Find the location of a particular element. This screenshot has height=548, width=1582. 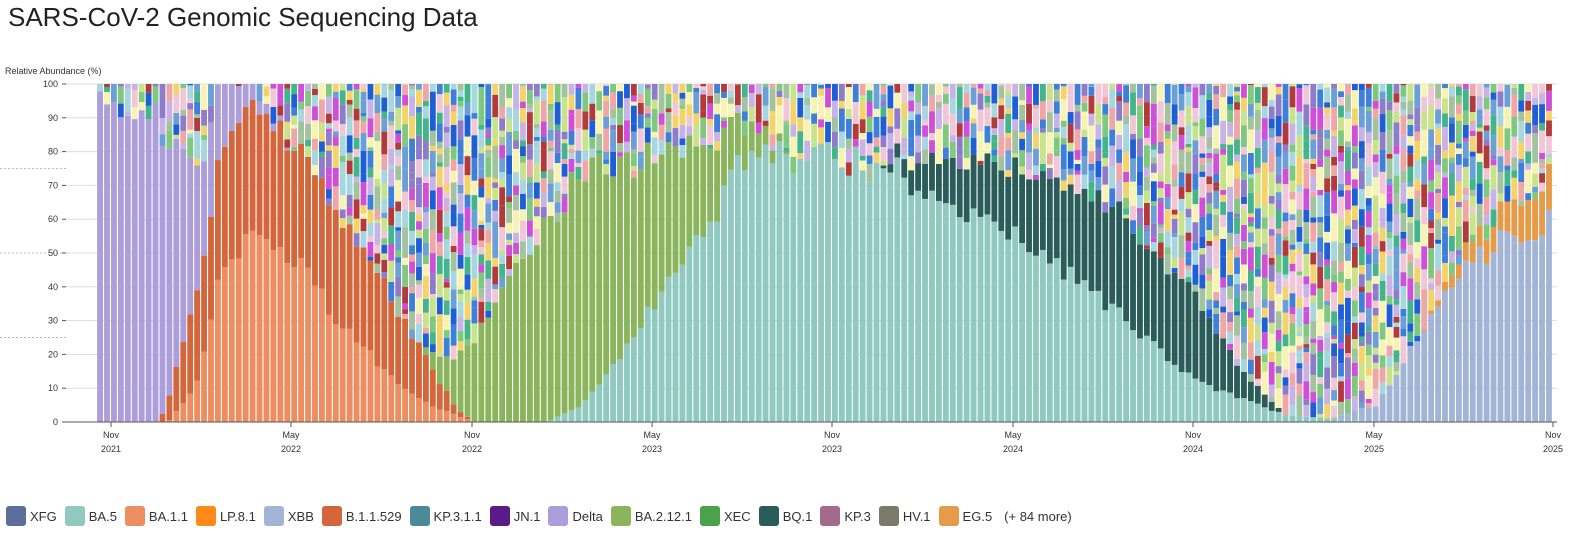

legend-item: EG.5 is located at coordinates (965, 516).